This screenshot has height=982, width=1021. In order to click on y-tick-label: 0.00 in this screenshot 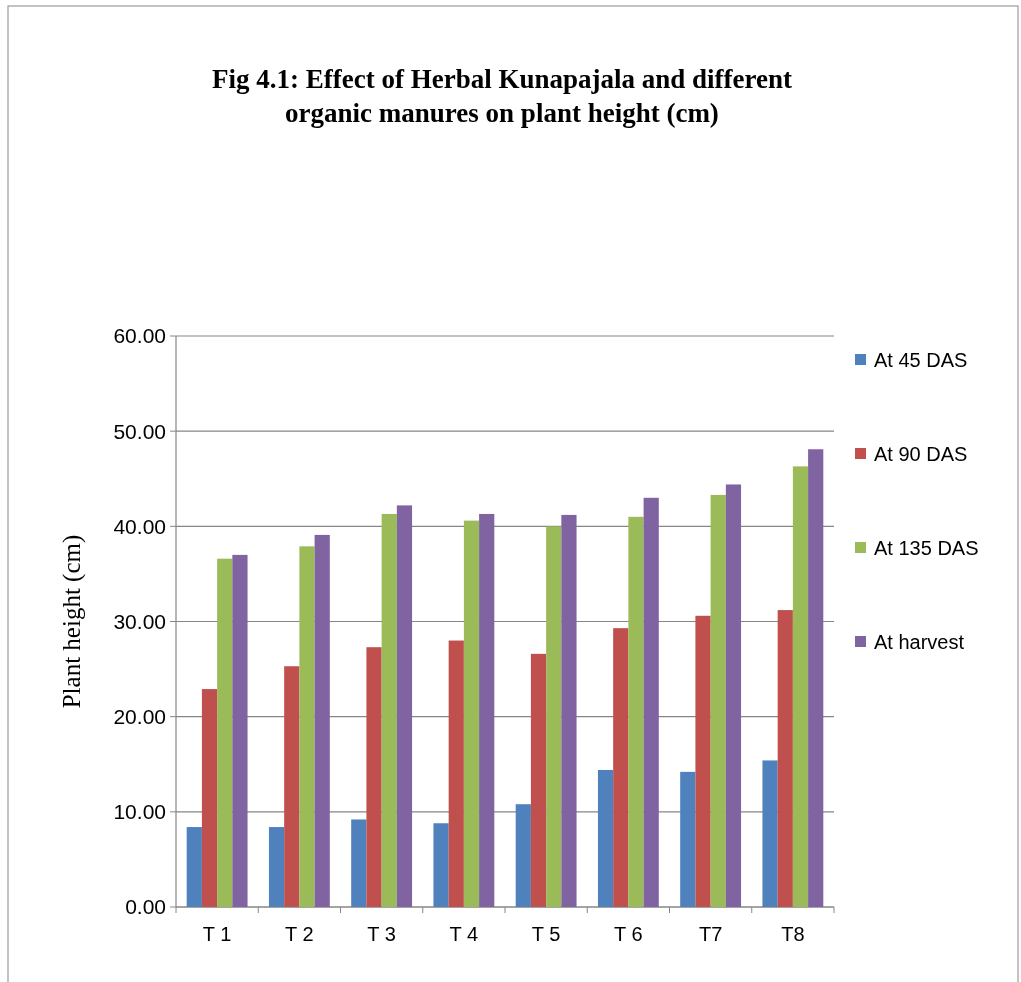, I will do `click(145, 907)`.